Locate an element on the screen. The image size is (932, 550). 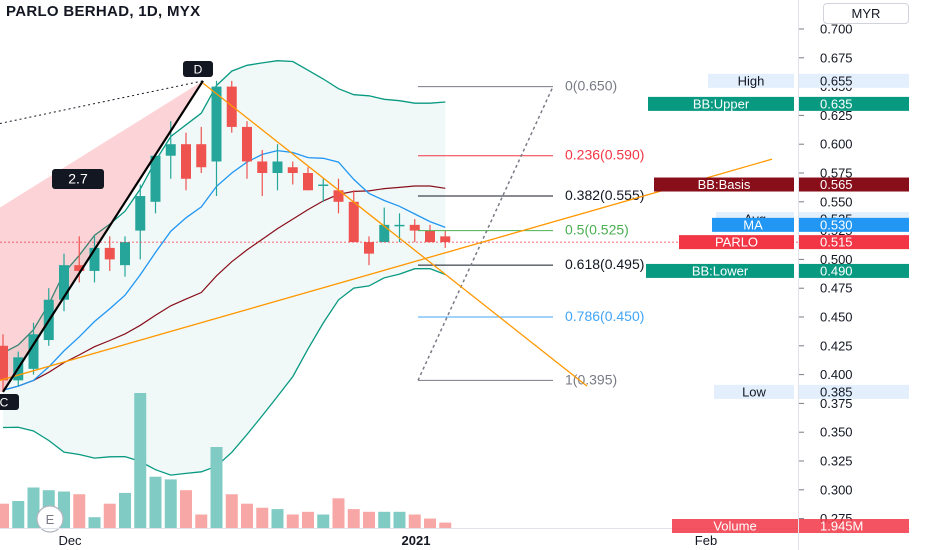
time-axis-separator is located at coordinates (399, 528).